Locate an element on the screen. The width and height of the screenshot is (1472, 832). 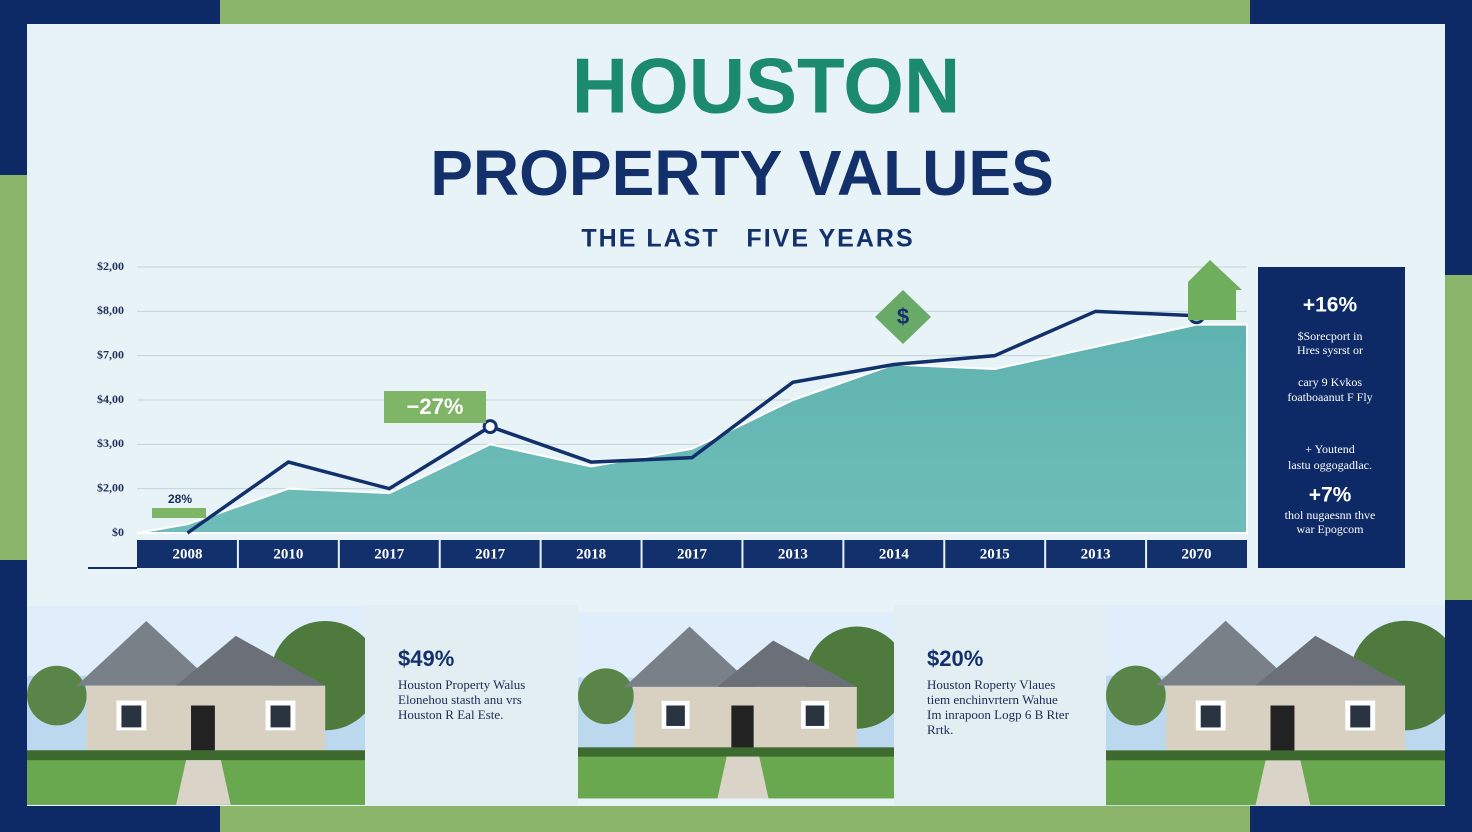
annotation: $ is located at coordinates (903, 316).